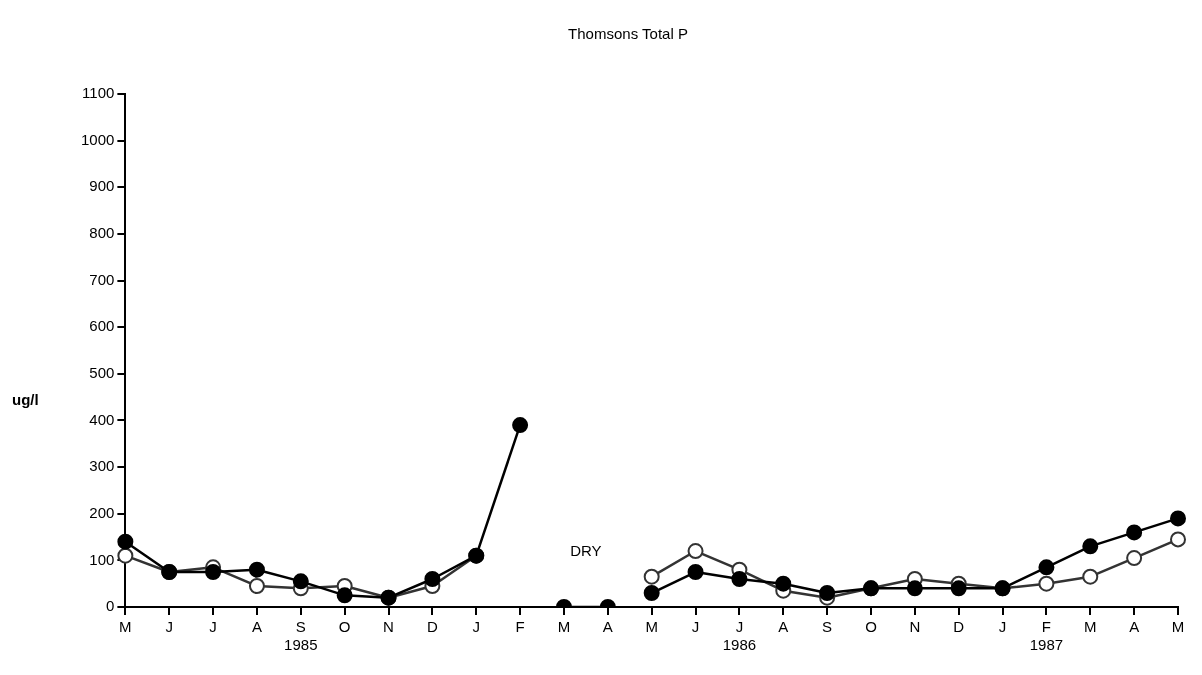 Image resolution: width=1202 pixels, height=675 pixels. I want to click on x-tick-label: F, so click(520, 627).